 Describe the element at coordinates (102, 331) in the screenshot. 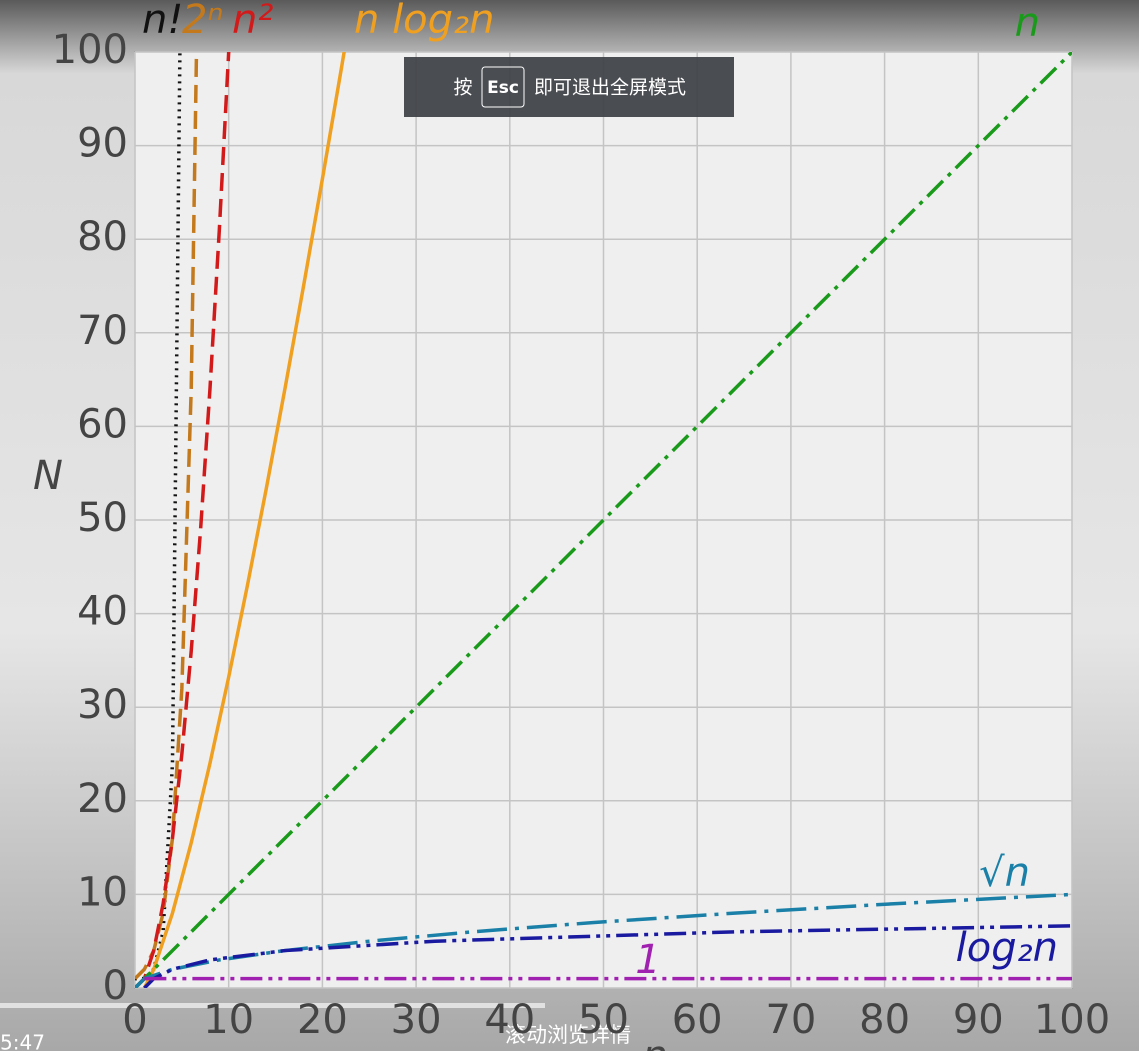

I see `y-tick-label: 70` at that location.